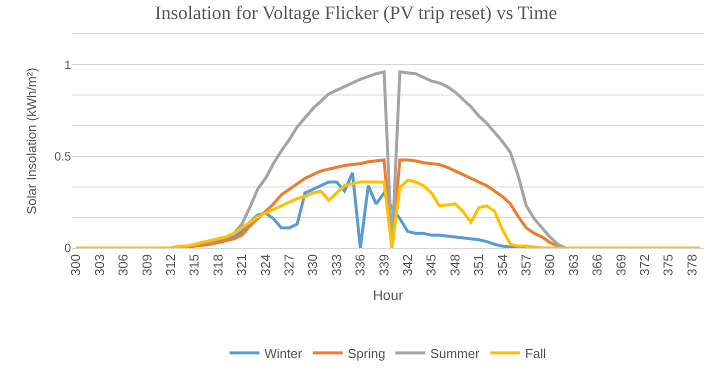  What do you see at coordinates (692, 265) in the screenshot?
I see `x-tick-label: 378` at bounding box center [692, 265].